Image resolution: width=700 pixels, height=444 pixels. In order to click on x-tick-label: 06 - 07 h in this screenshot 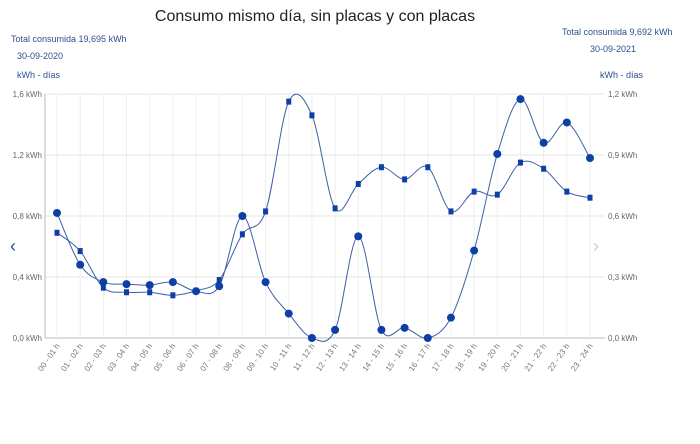, I will do `click(187, 357)`.